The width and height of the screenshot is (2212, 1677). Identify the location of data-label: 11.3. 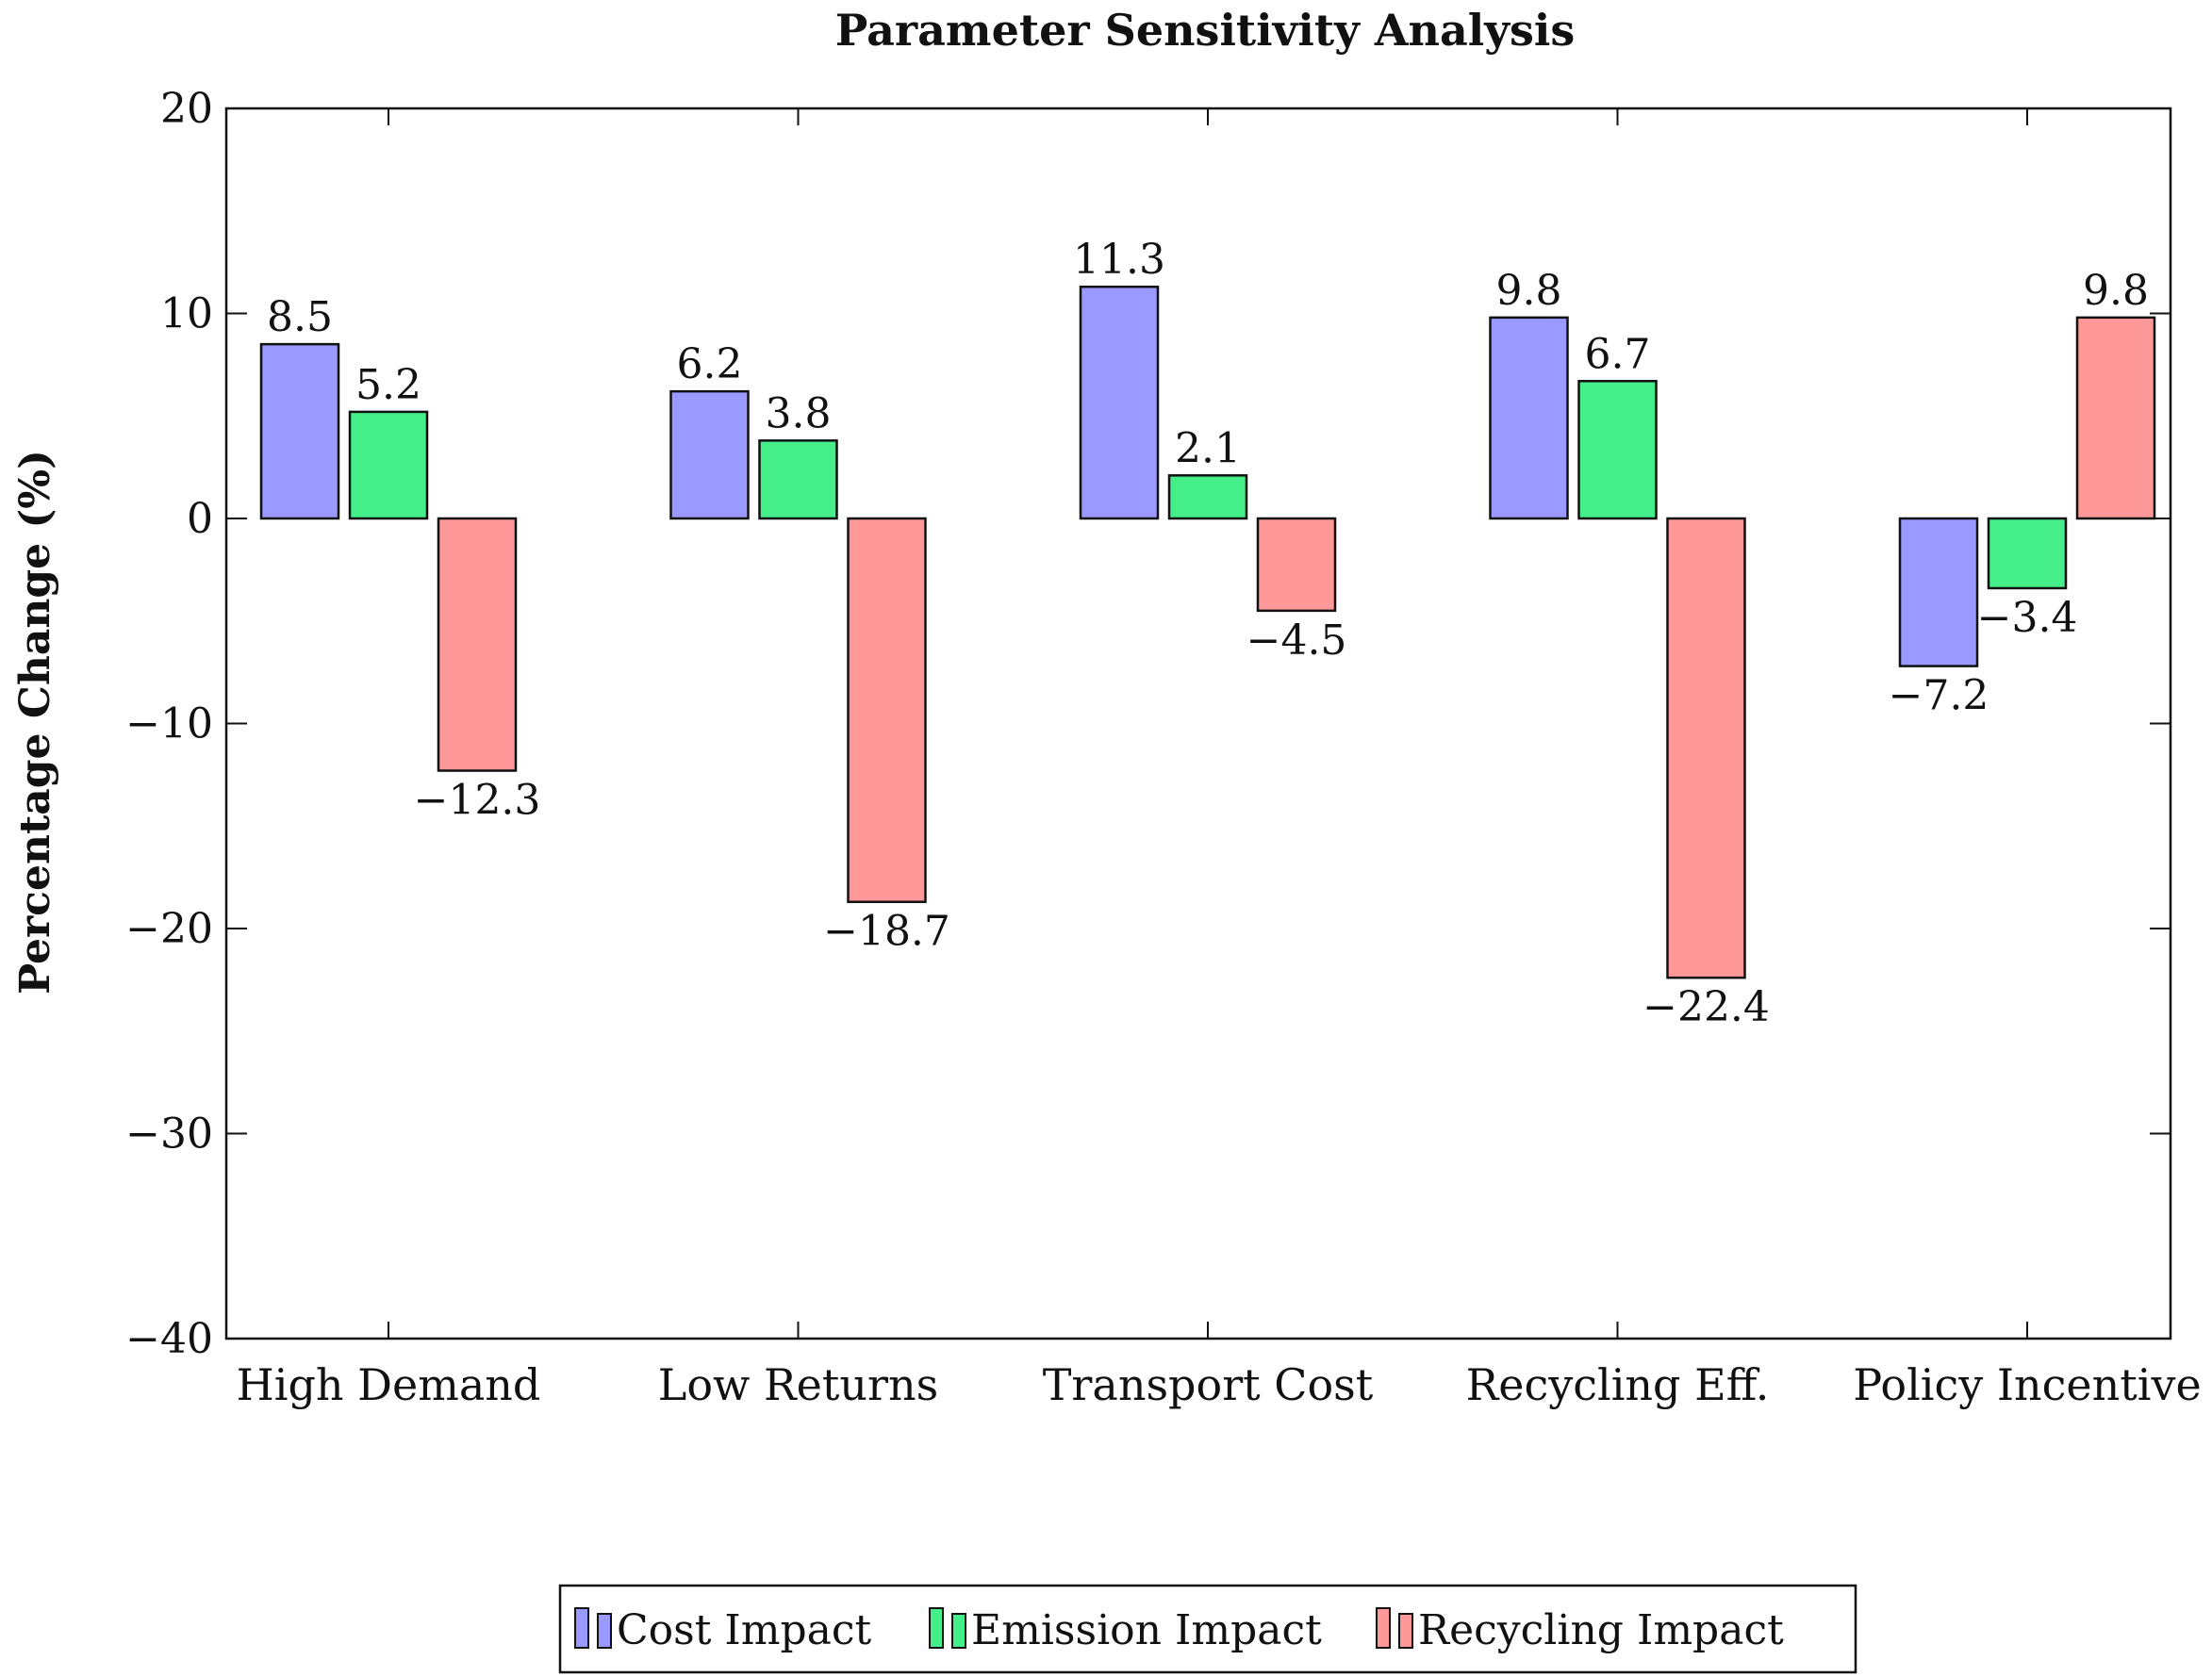
(1119, 260).